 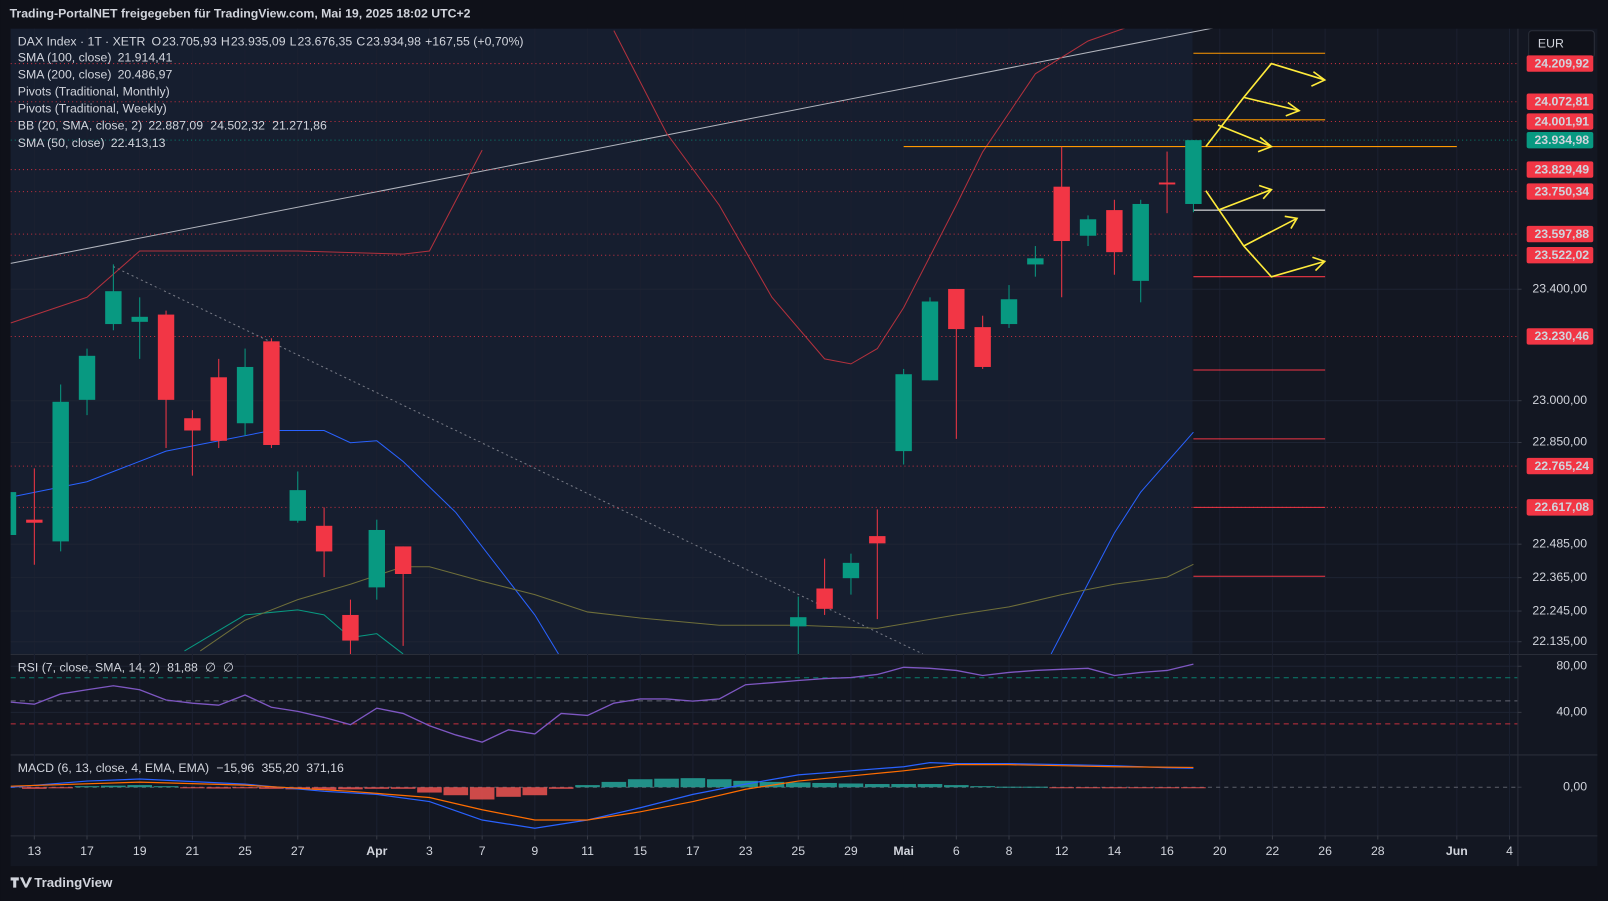 I want to click on brand-logo, so click(x=21, y=882).